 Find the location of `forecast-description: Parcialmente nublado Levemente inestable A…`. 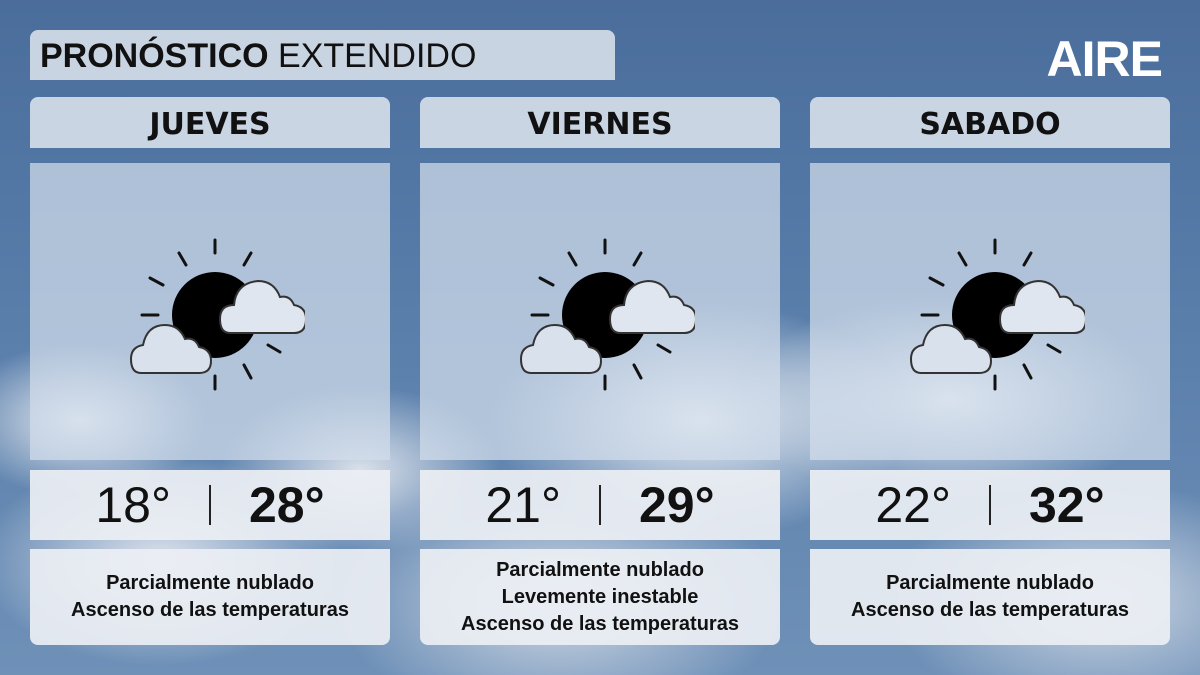

forecast-description: Parcialmente nublado Levemente inestable A… is located at coordinates (600, 597).